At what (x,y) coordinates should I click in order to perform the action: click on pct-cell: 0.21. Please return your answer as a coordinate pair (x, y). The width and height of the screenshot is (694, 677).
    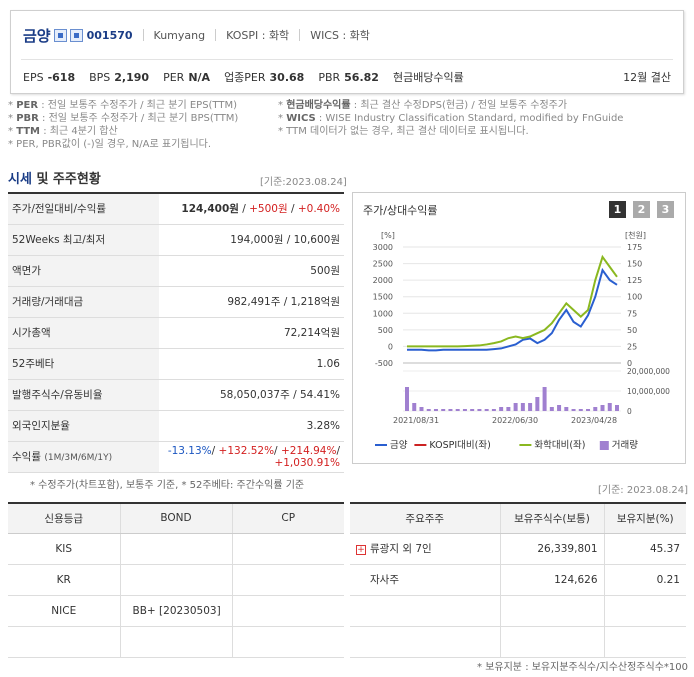
    Looking at the image, I should click on (645, 580).